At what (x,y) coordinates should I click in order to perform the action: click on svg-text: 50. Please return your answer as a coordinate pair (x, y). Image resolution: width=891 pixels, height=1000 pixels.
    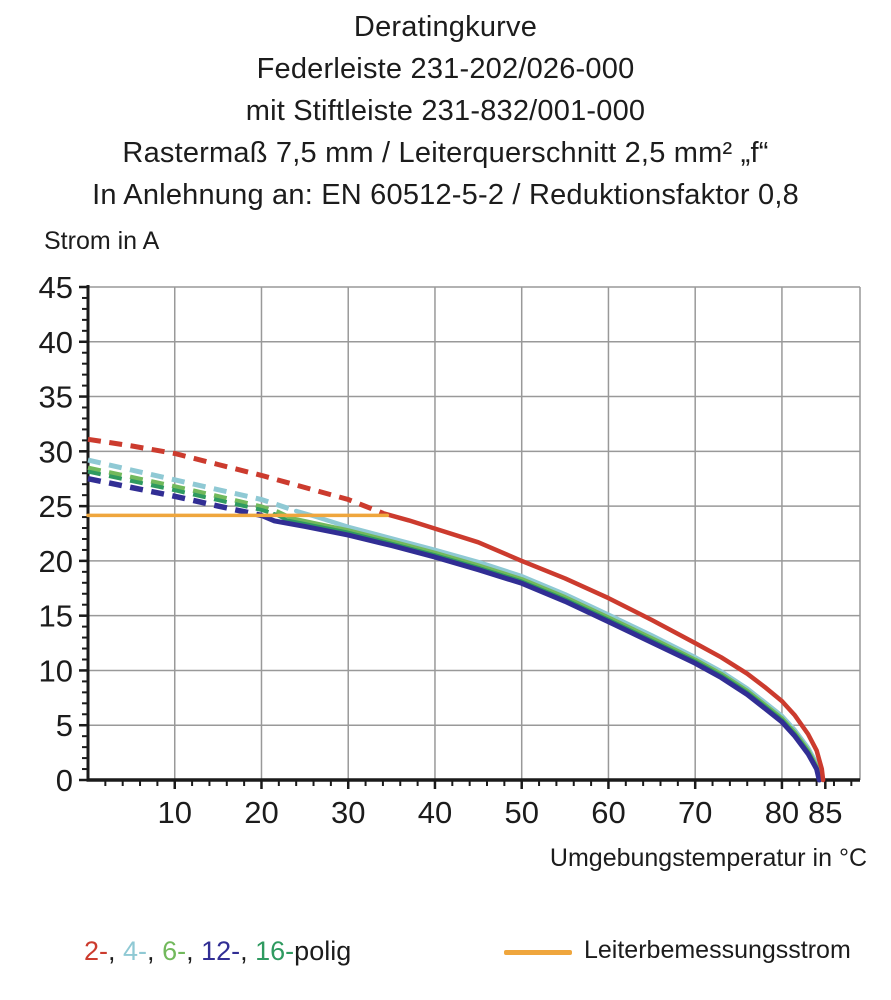
    Looking at the image, I should click on (521, 812).